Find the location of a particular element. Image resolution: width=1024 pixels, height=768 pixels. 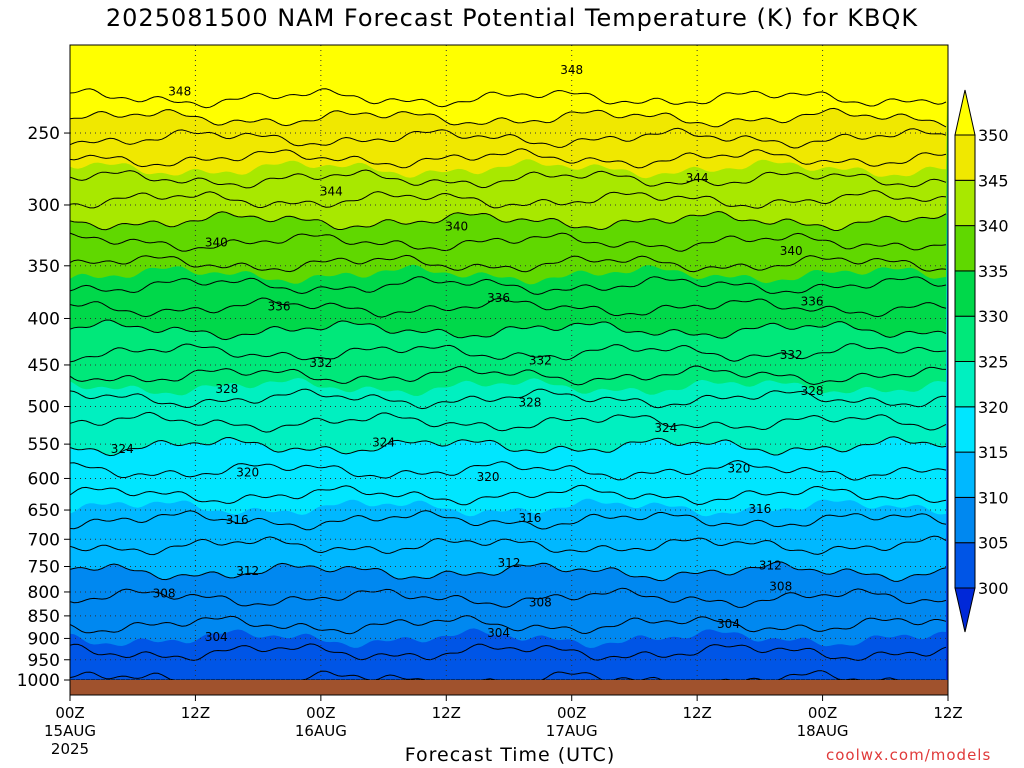

colorbar-tick-label: 330 is located at coordinates (993, 316).